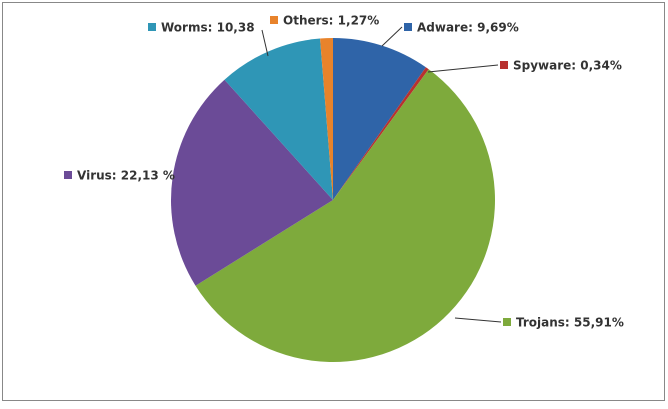  I want to click on data-label: Trojans: 55,91%, so click(570, 323).